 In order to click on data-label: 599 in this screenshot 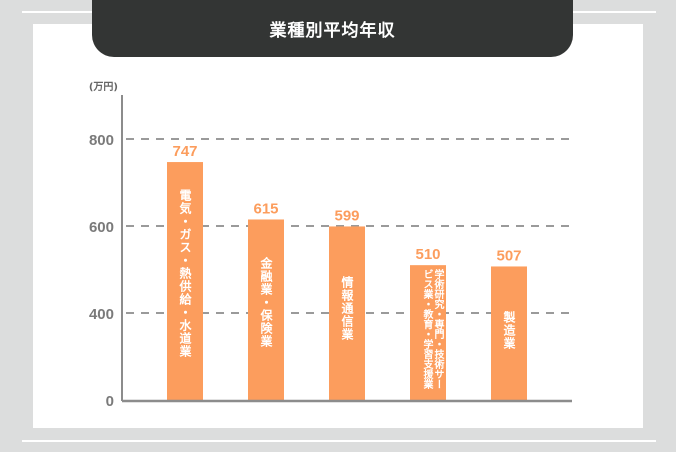, I will do `click(346, 215)`.